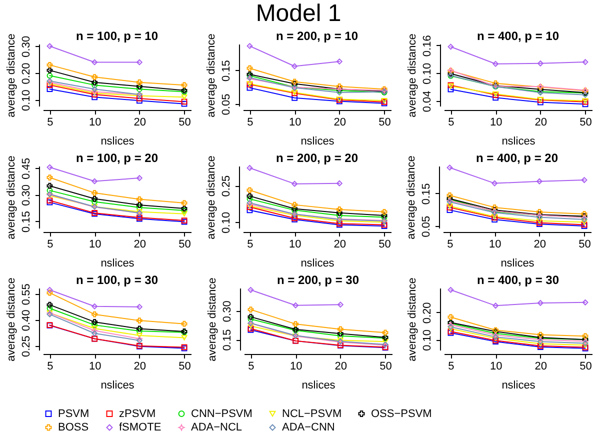 The height and width of the screenshot is (432, 603). What do you see at coordinates (26, 321) in the screenshot?
I see `y-tick-label: 0.40` at bounding box center [26, 321].